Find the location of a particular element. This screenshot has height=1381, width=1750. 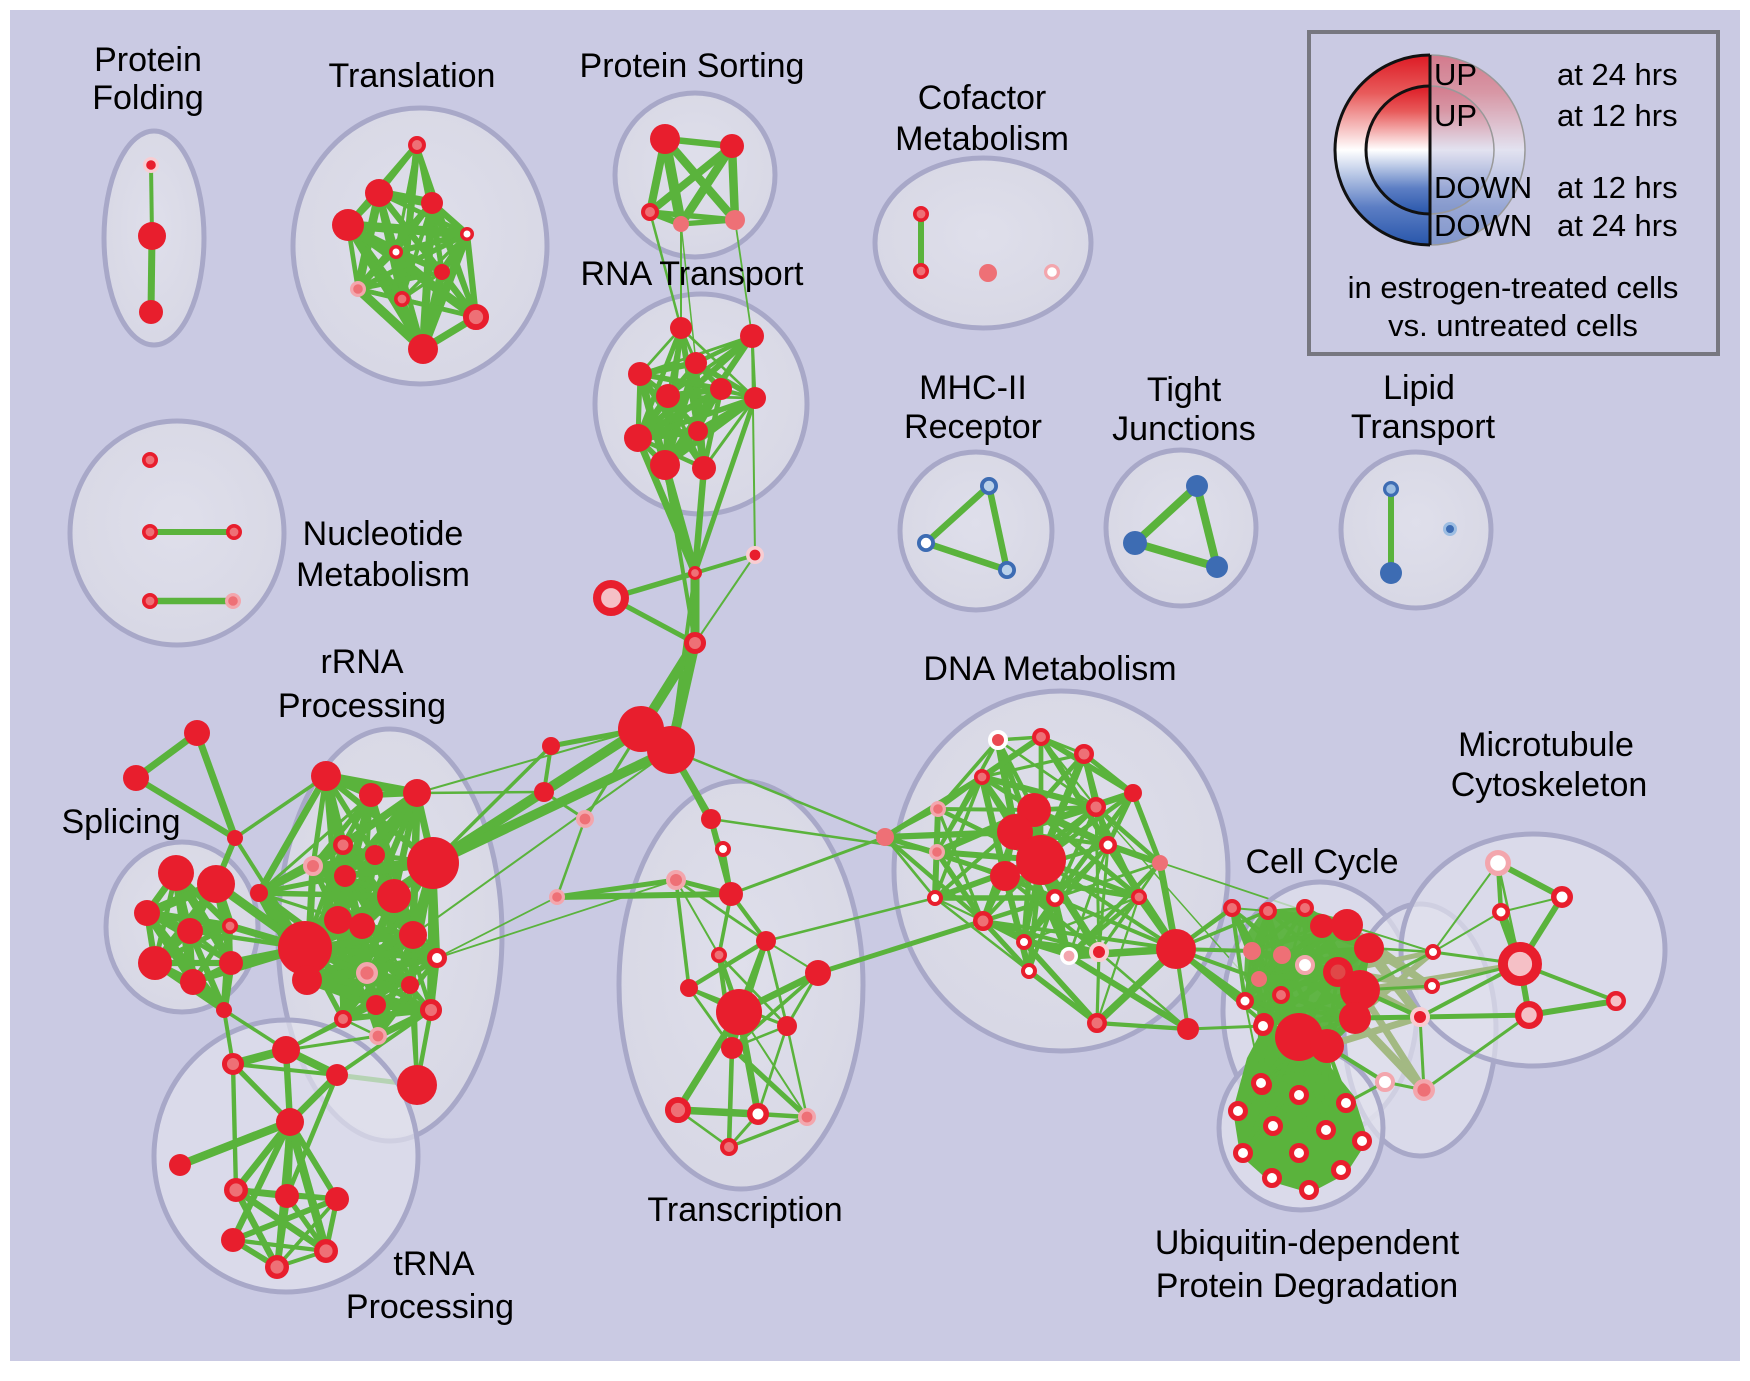

svg-text: RNA Transport is located at coordinates (693, 274).